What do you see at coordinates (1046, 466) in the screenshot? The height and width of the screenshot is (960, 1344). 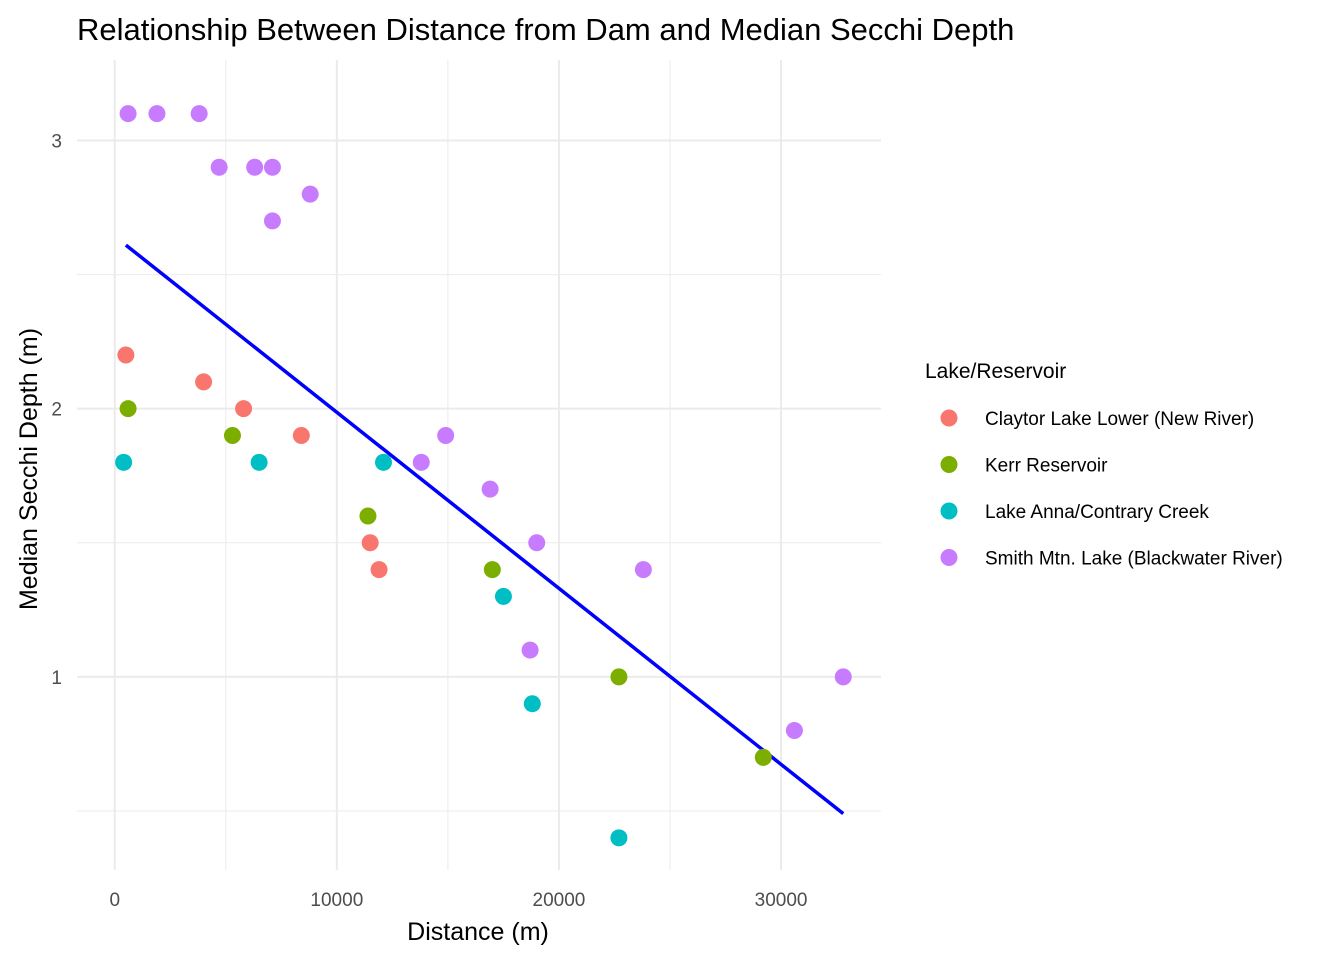 I see `legend-label: Kerr Reservoir` at bounding box center [1046, 466].